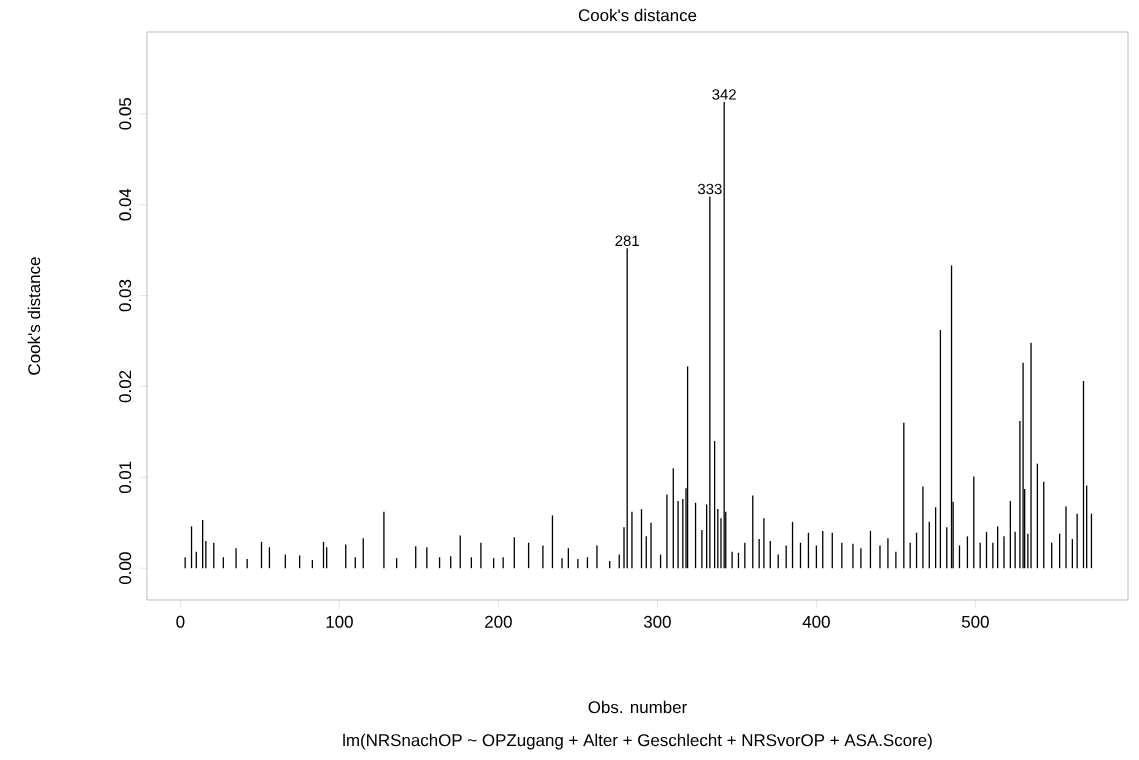 This screenshot has height=760, width=1139. I want to click on x-tick-label: 300, so click(657, 621).